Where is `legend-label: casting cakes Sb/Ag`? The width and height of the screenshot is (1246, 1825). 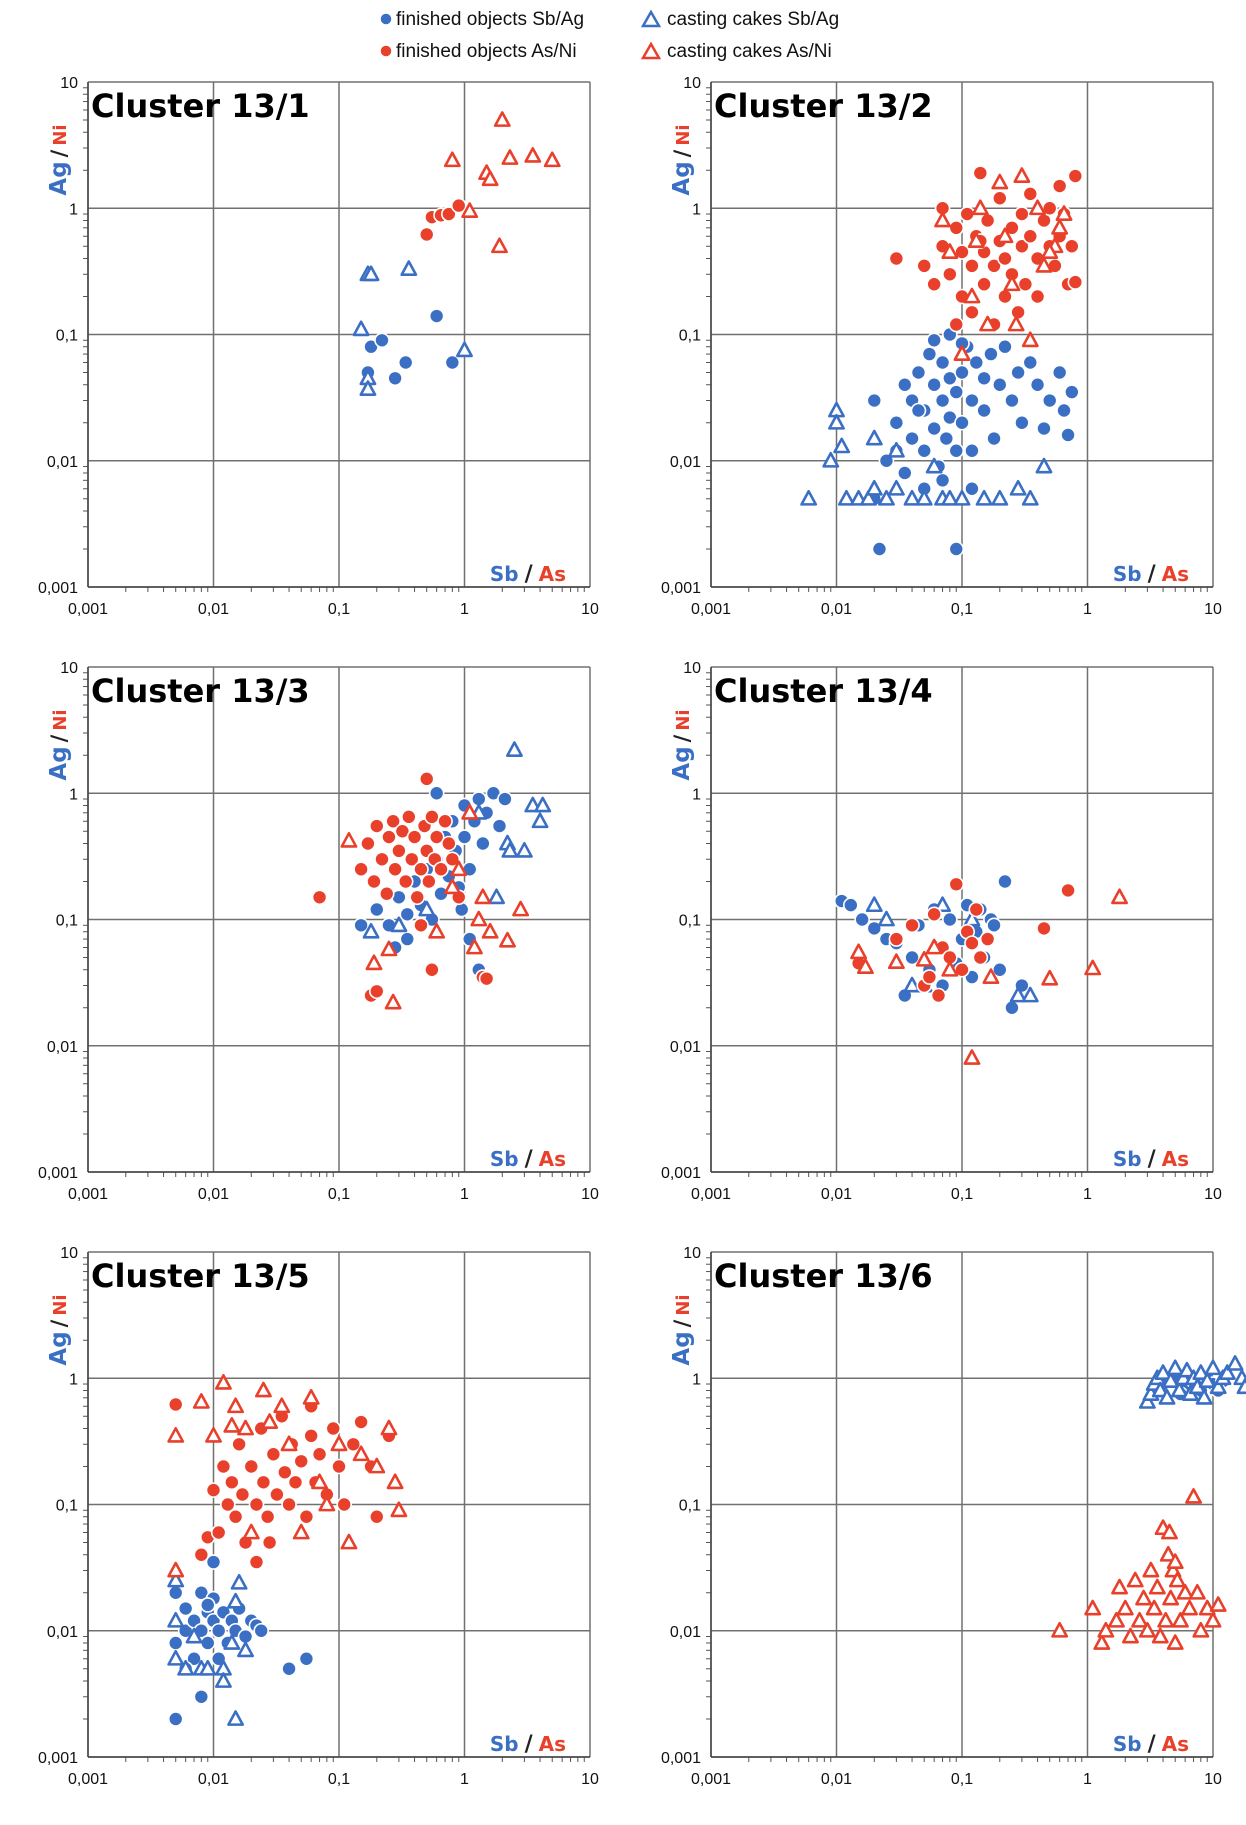
legend-label: casting cakes Sb/Ag is located at coordinates (753, 19).